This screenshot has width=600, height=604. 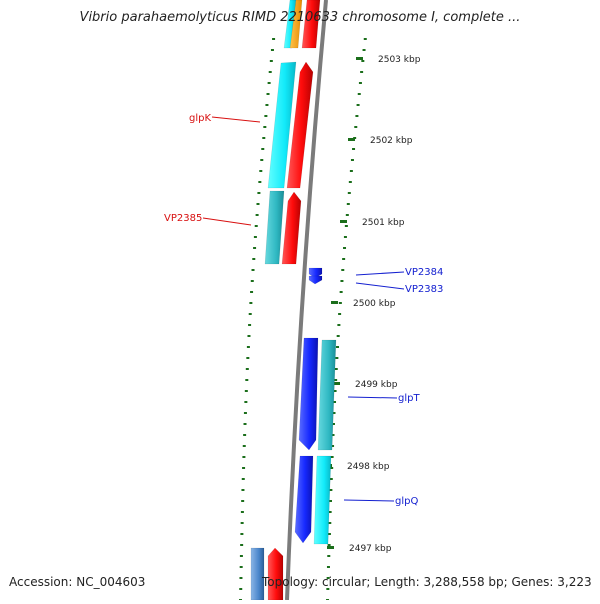 What do you see at coordinates (374, 304) in the screenshot?
I see `ruler-label: 2500 kbp` at bounding box center [374, 304].